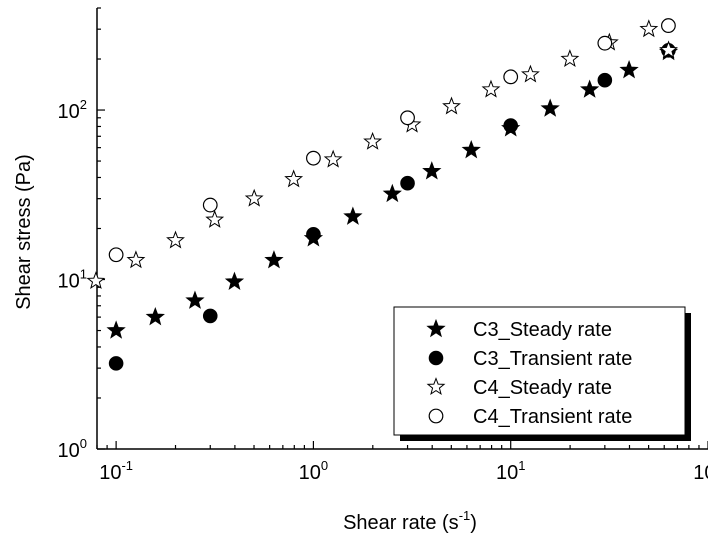 Image resolution: width=708 pixels, height=543 pixels. What do you see at coordinates (436, 386) in the screenshot?
I see `legend-marker-c4-steady-rate` at bounding box center [436, 386].